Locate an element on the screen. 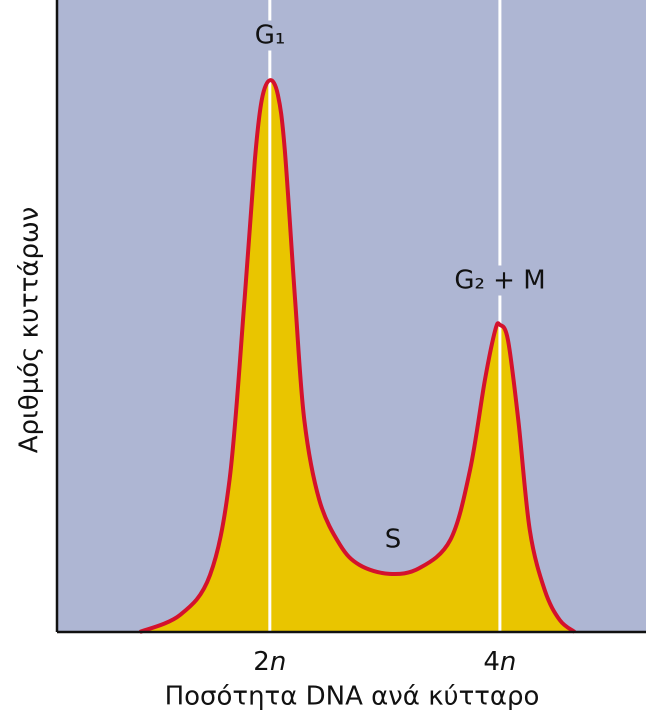 This screenshot has height=724, width=646. annotation: G₂ + M is located at coordinates (499, 281).